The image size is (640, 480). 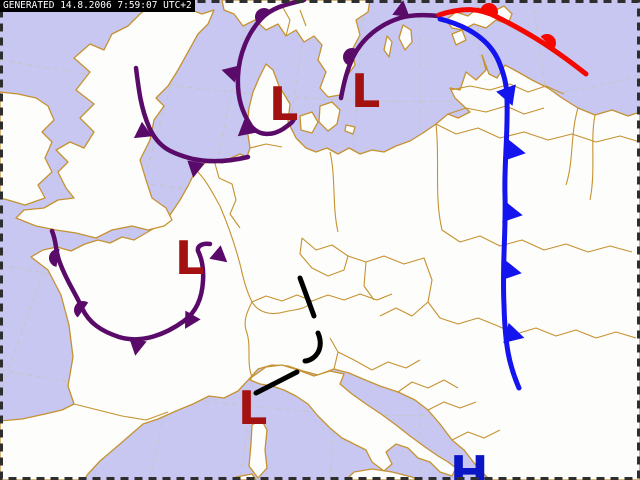 What do you see at coordinates (512, 42) in the screenshot?
I see `warm-front-baltic` at bounding box center [512, 42].